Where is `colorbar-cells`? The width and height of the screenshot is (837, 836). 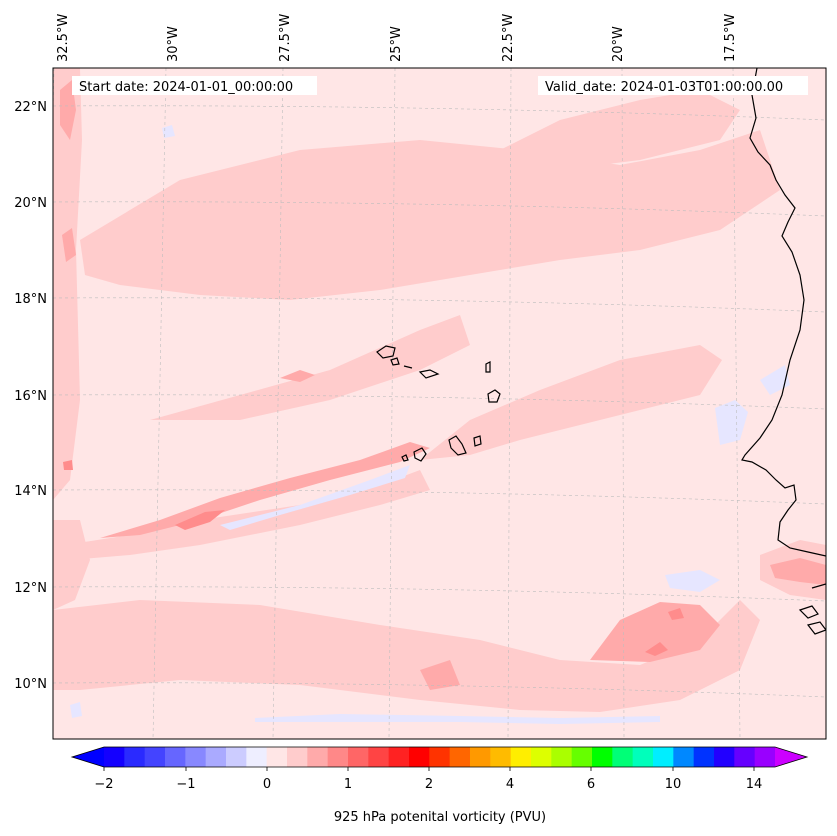
colorbar-cells is located at coordinates (440, 757).